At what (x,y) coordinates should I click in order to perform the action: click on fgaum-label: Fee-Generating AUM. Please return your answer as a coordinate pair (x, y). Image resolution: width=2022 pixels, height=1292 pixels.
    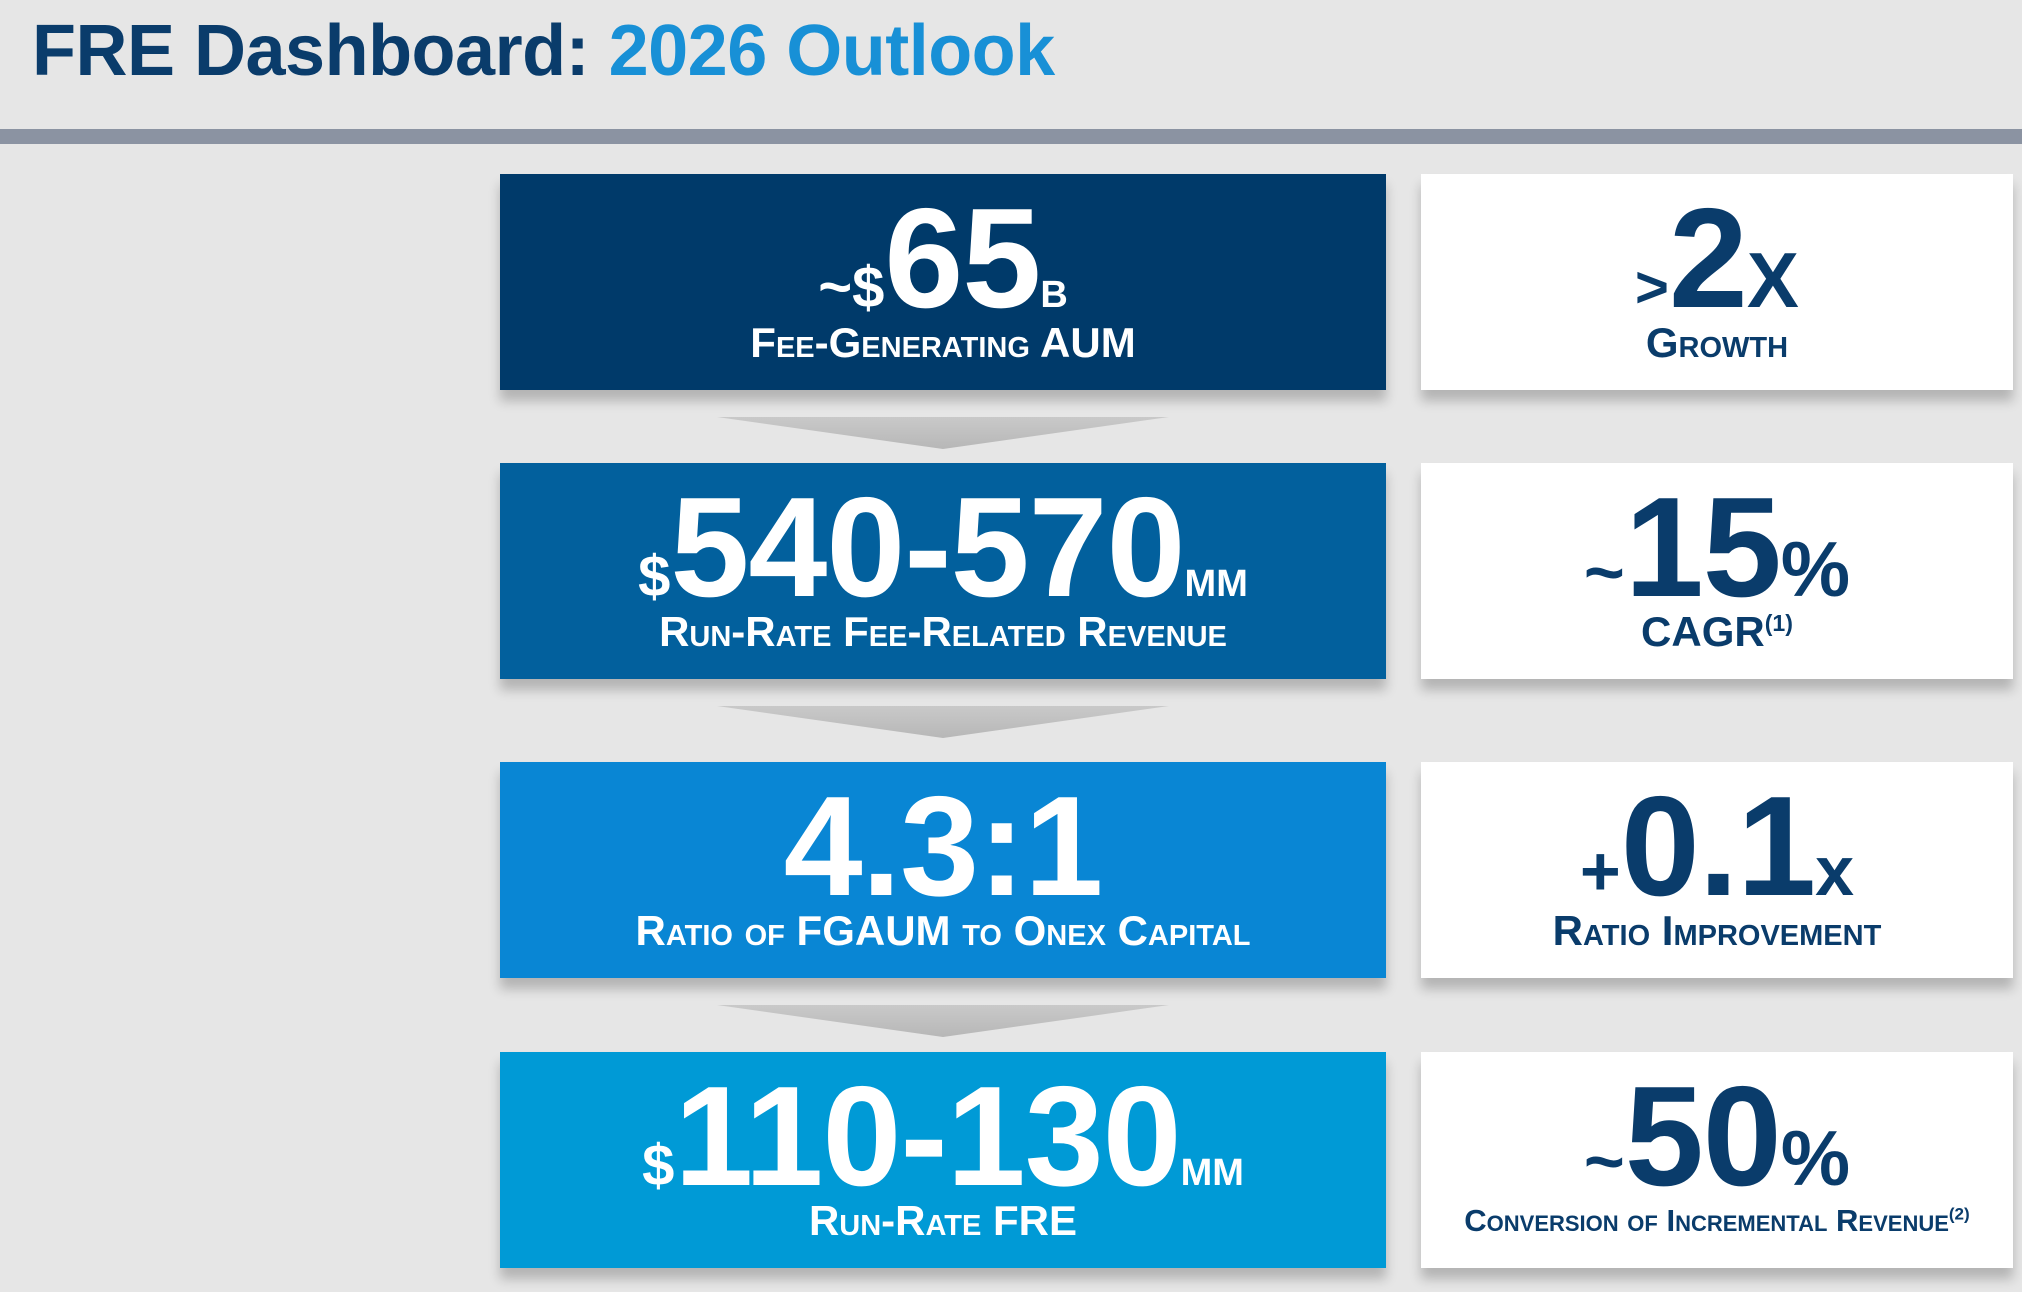
    Looking at the image, I should click on (943, 342).